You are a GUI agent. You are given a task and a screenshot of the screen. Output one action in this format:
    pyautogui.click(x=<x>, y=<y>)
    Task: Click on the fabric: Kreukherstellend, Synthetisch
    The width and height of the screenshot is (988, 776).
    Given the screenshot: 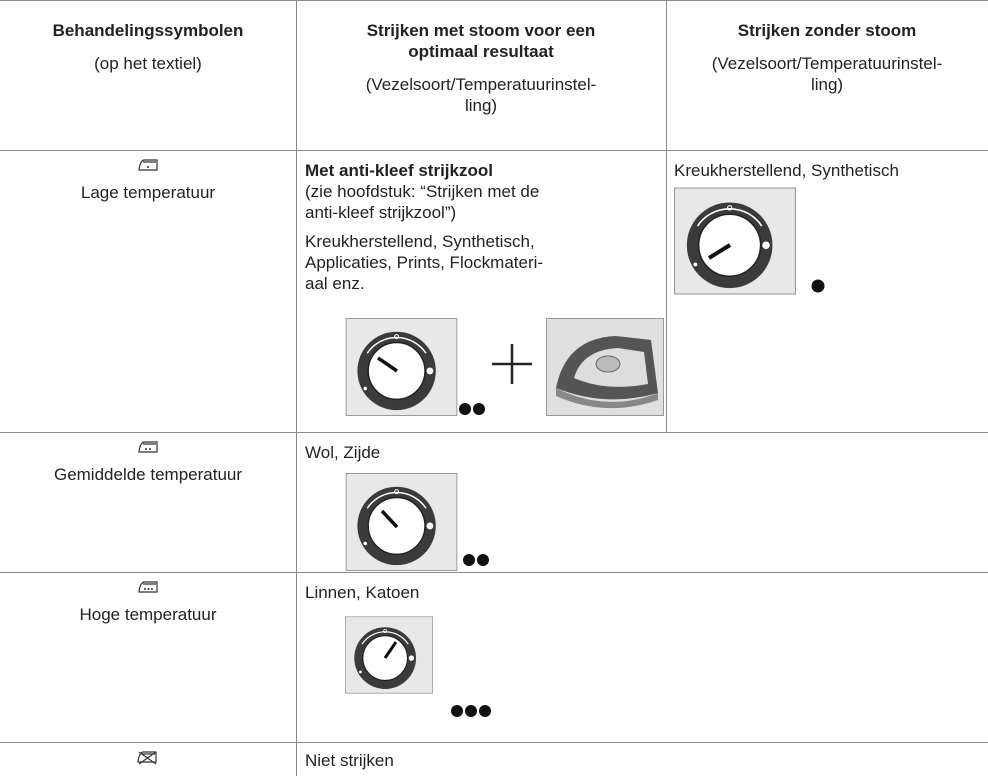 What is the action you would take?
    pyautogui.click(x=786, y=170)
    